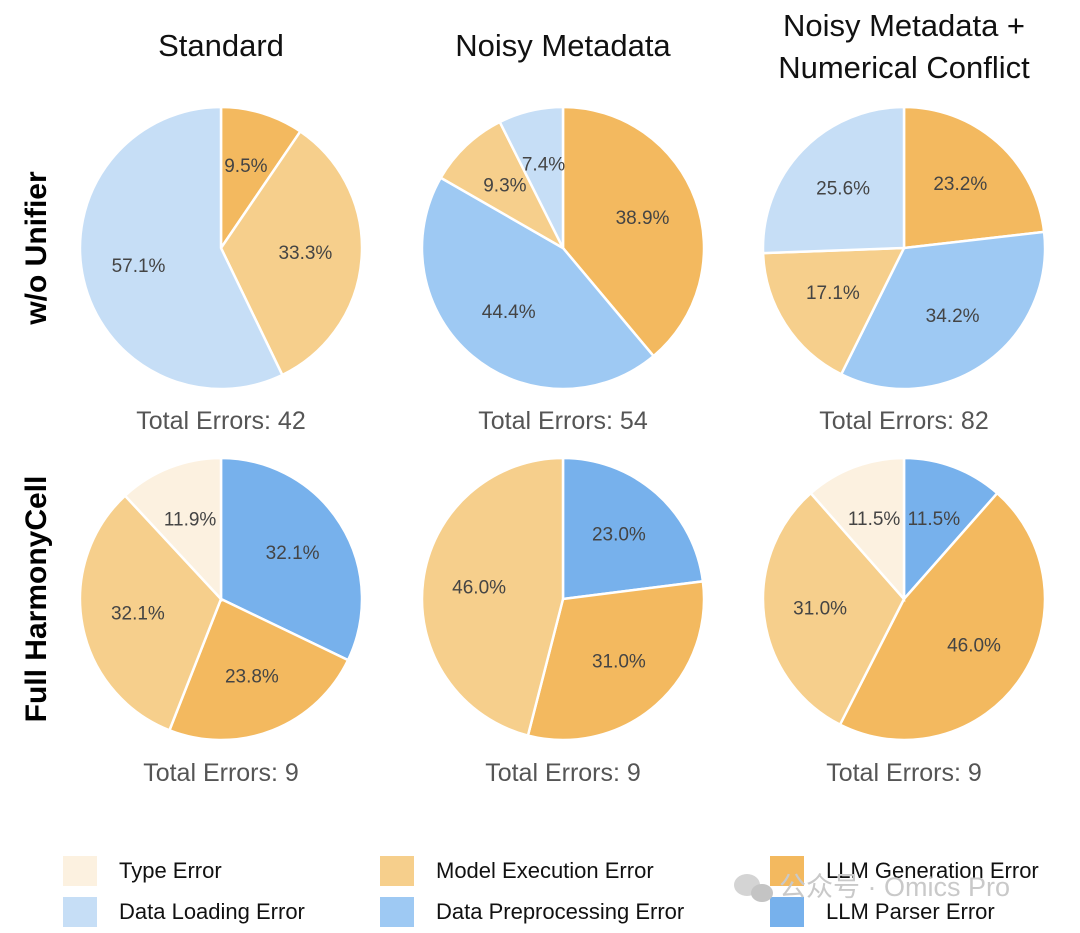 The height and width of the screenshot is (933, 1080). I want to click on legend-item-loading: Data Loading Error, so click(184, 912).